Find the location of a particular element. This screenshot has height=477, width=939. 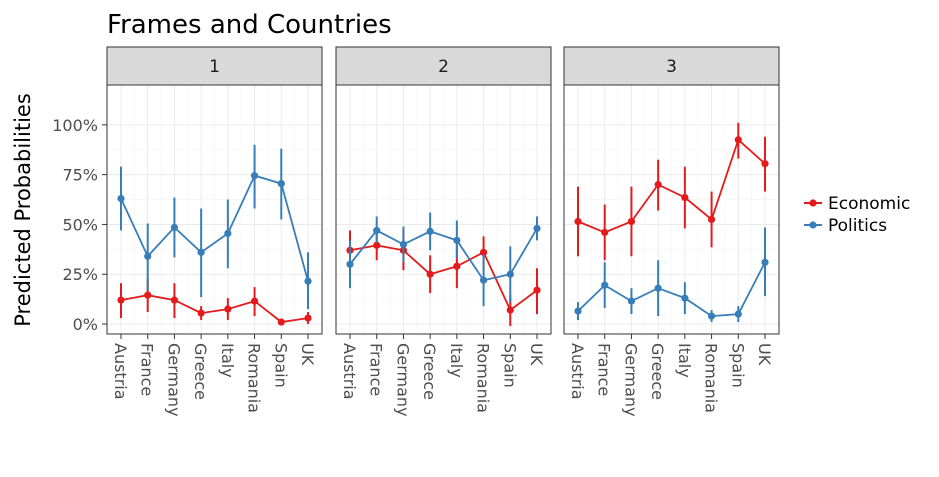

y-tick-label: 75% is located at coordinates (80, 175).